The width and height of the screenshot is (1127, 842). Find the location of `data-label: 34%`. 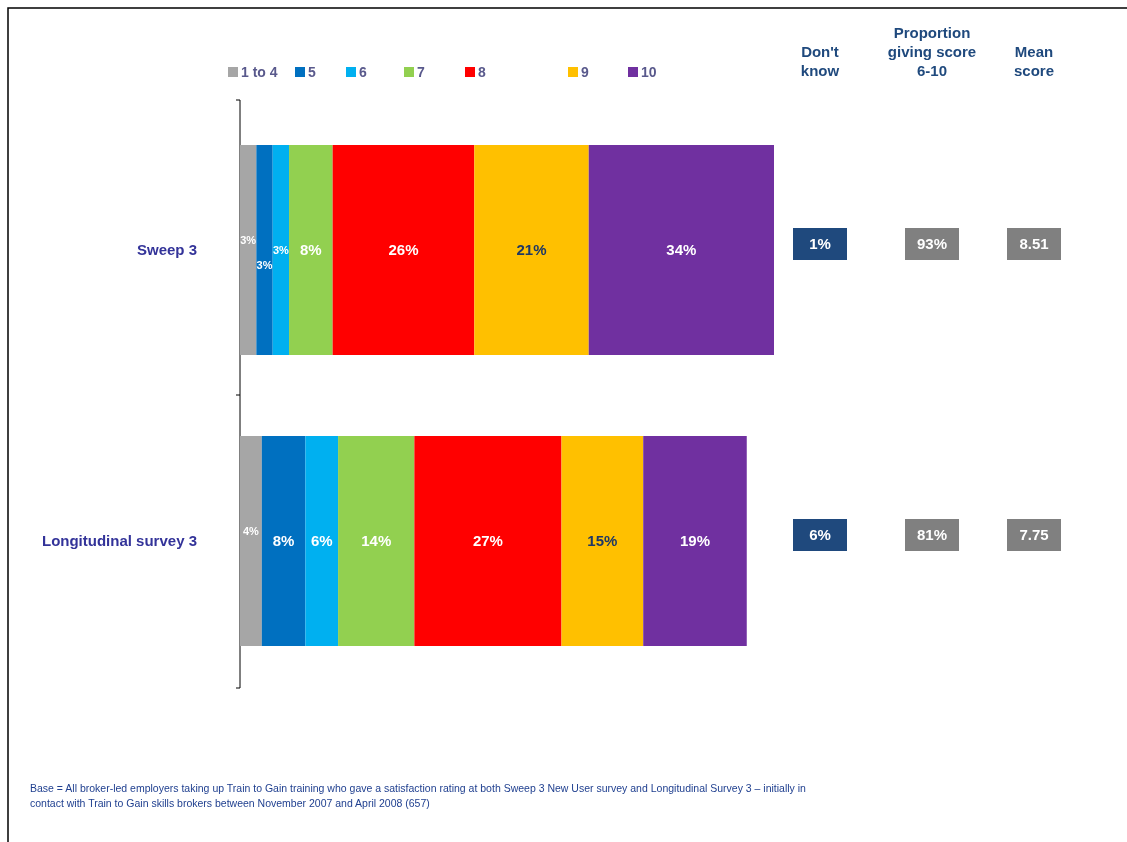

data-label: 34% is located at coordinates (681, 250).